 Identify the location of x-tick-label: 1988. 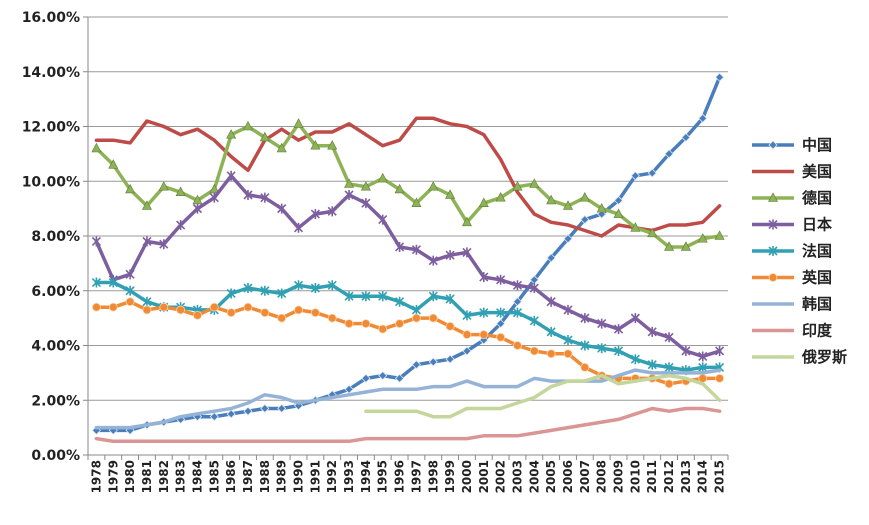
(265, 476).